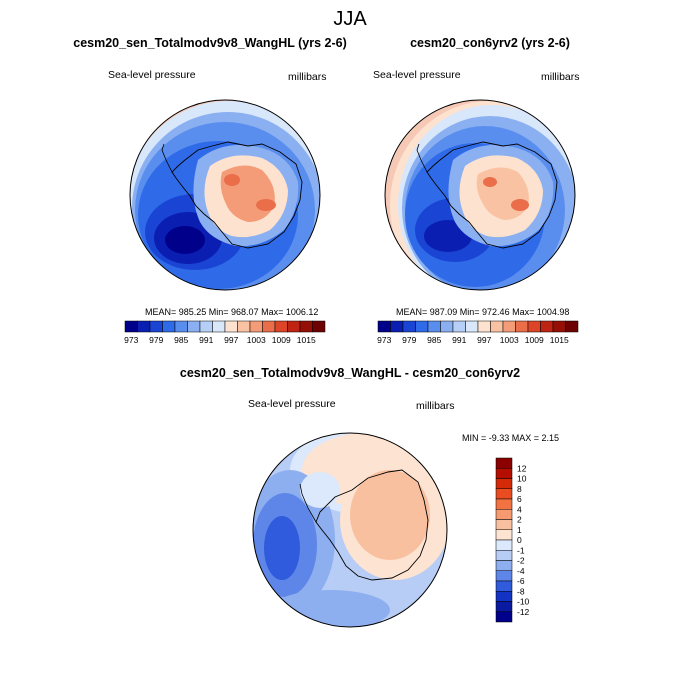  Describe the element at coordinates (307, 77) in the screenshot. I see `panel1-units-label: millibars` at that location.